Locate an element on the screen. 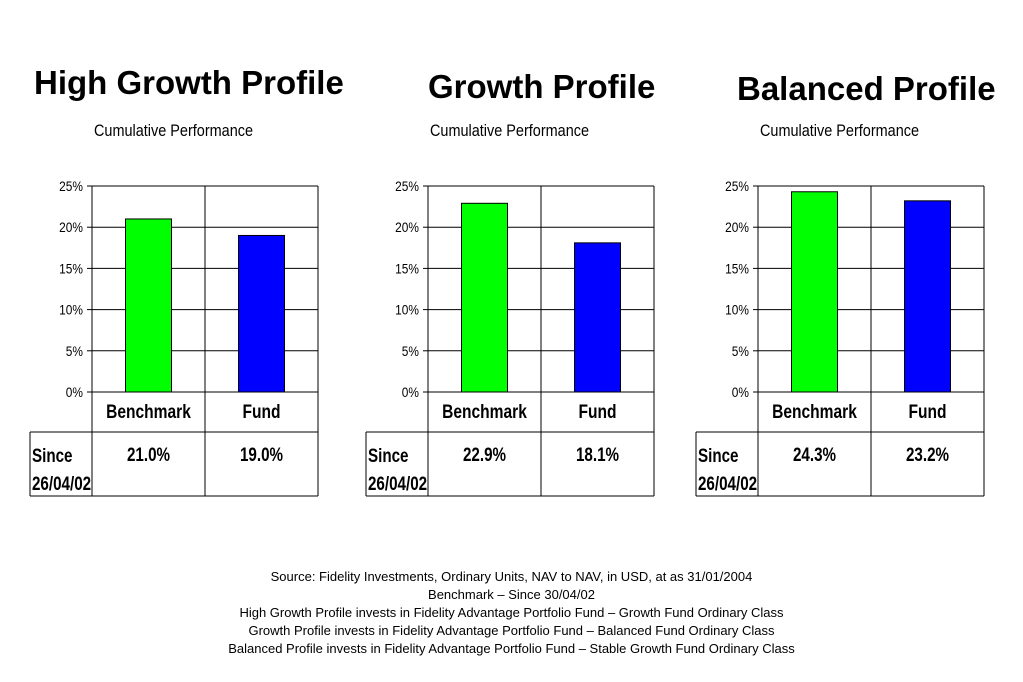 The height and width of the screenshot is (682, 1023). chart-title-growth: Growth Profile is located at coordinates (542, 86).